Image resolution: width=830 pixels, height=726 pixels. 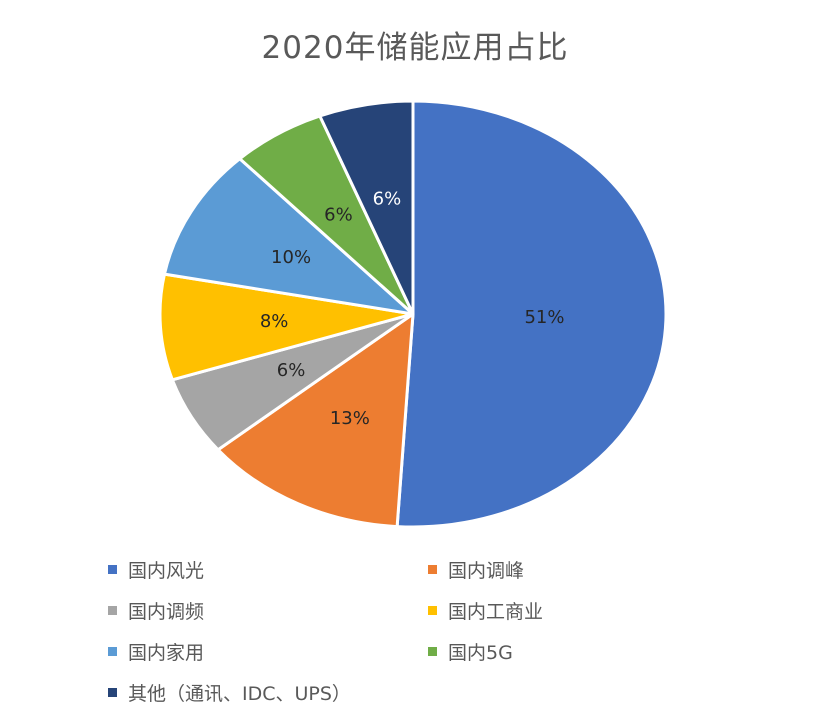 I want to click on data-label-4: 8%, so click(x=274, y=321).